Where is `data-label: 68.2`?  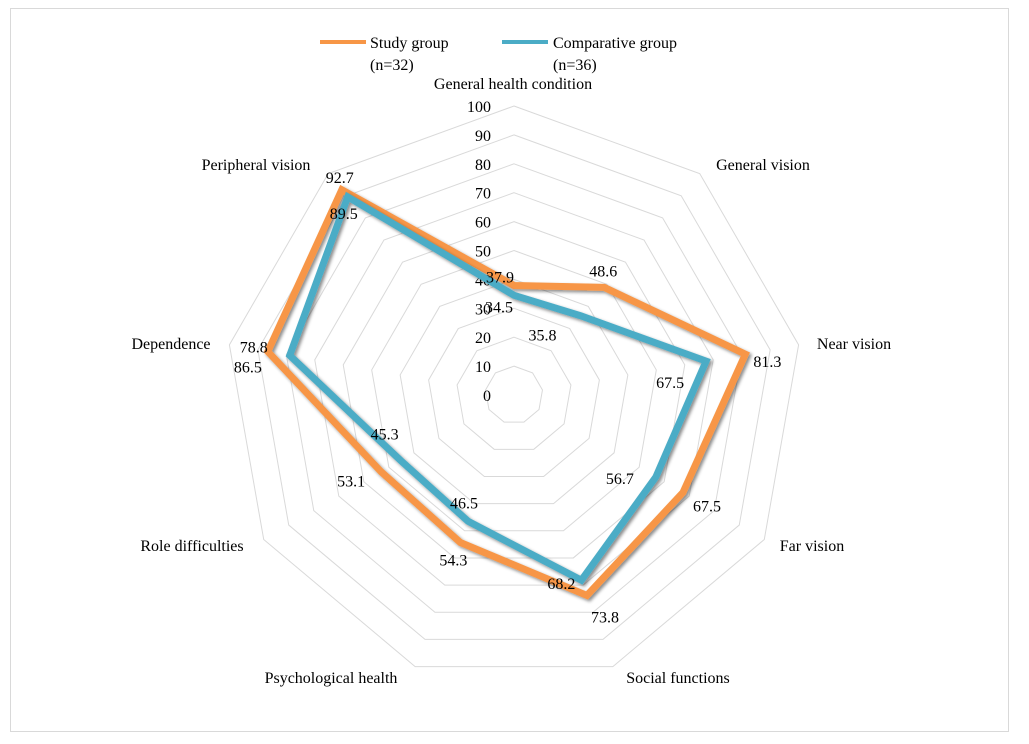
data-label: 68.2 is located at coordinates (561, 584).